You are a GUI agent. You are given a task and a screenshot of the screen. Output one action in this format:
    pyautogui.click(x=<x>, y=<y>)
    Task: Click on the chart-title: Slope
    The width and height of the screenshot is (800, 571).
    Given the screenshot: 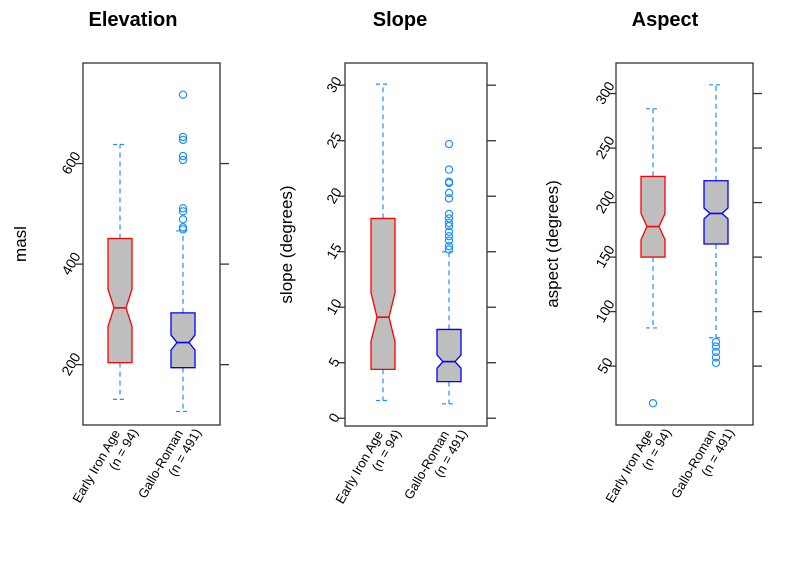 What is the action you would take?
    pyautogui.click(x=400, y=20)
    